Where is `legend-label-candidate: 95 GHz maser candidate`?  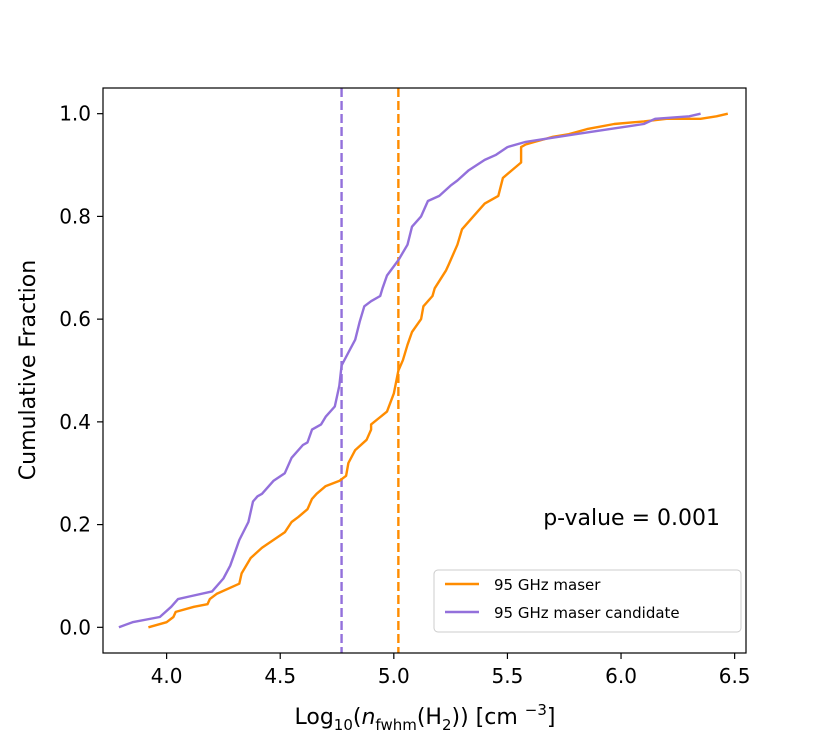
legend-label-candidate: 95 GHz maser candidate is located at coordinates (587, 613).